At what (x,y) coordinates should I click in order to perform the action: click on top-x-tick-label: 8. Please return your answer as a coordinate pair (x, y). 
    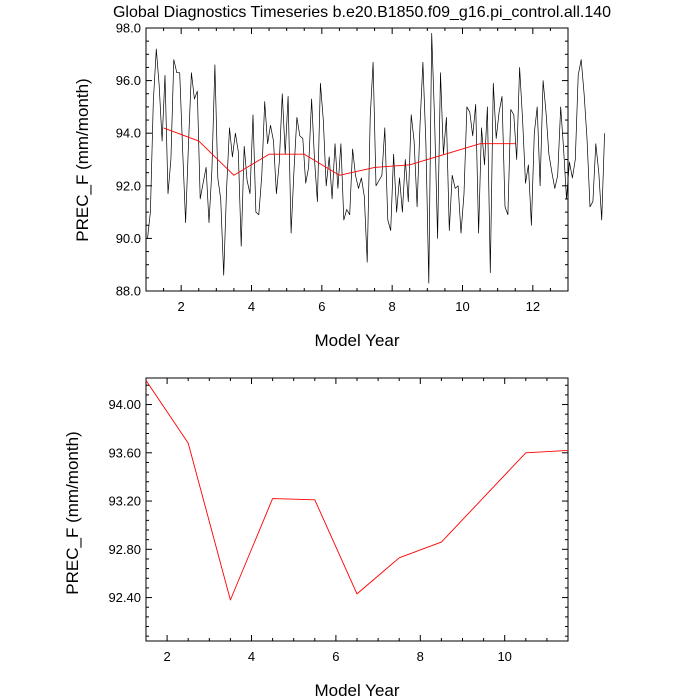
    Looking at the image, I should click on (392, 306).